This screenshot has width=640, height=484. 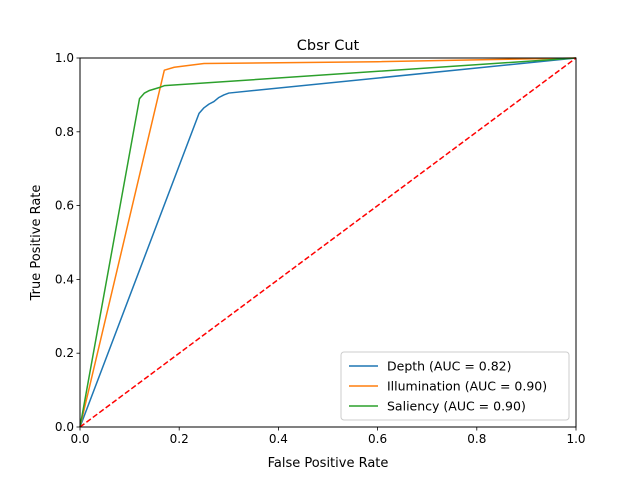 What do you see at coordinates (36, 243) in the screenshot?
I see `y-axis-label: True Positive Rate` at bounding box center [36, 243].